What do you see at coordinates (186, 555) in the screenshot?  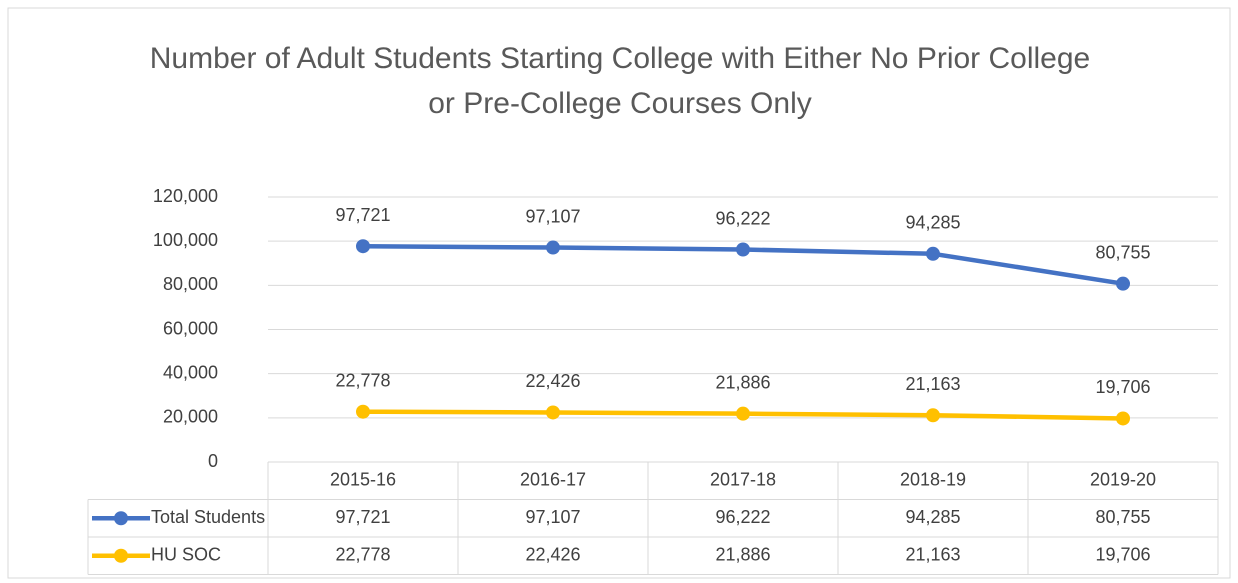 I see `legend-label: HU SOC` at bounding box center [186, 555].